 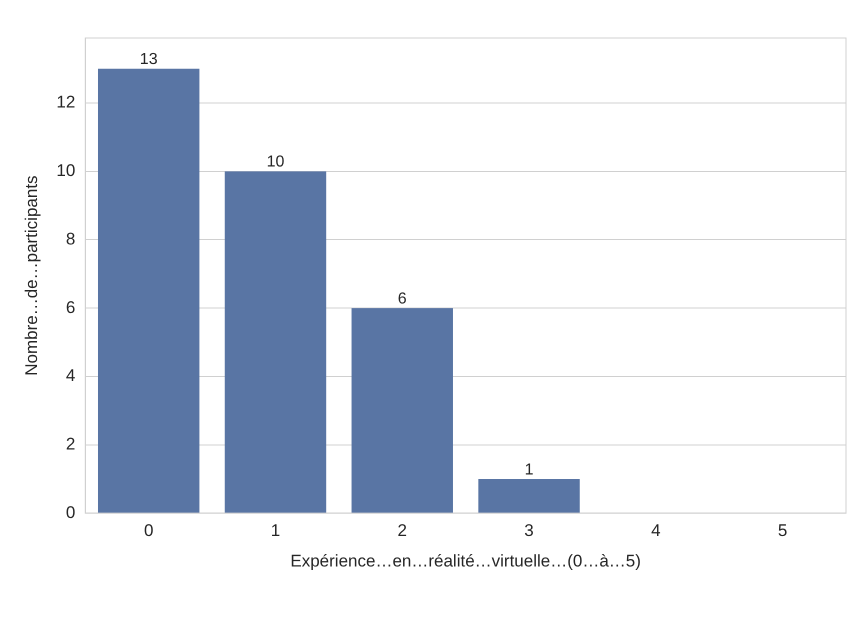 What do you see at coordinates (66, 170) in the screenshot?
I see `y-tick-label: 10` at bounding box center [66, 170].